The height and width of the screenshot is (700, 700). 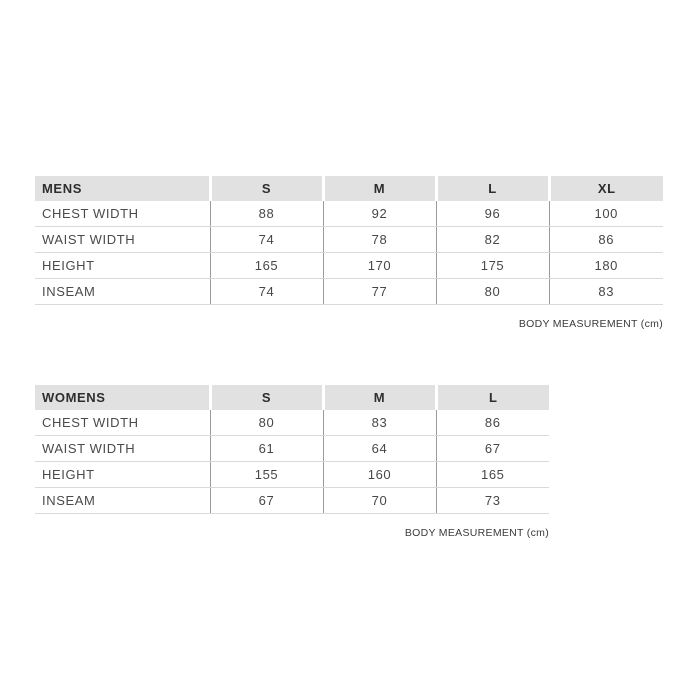 I want to click on table-row-chest-width: CHEST WIDTH 88 92 96 100, so click(x=349, y=214).